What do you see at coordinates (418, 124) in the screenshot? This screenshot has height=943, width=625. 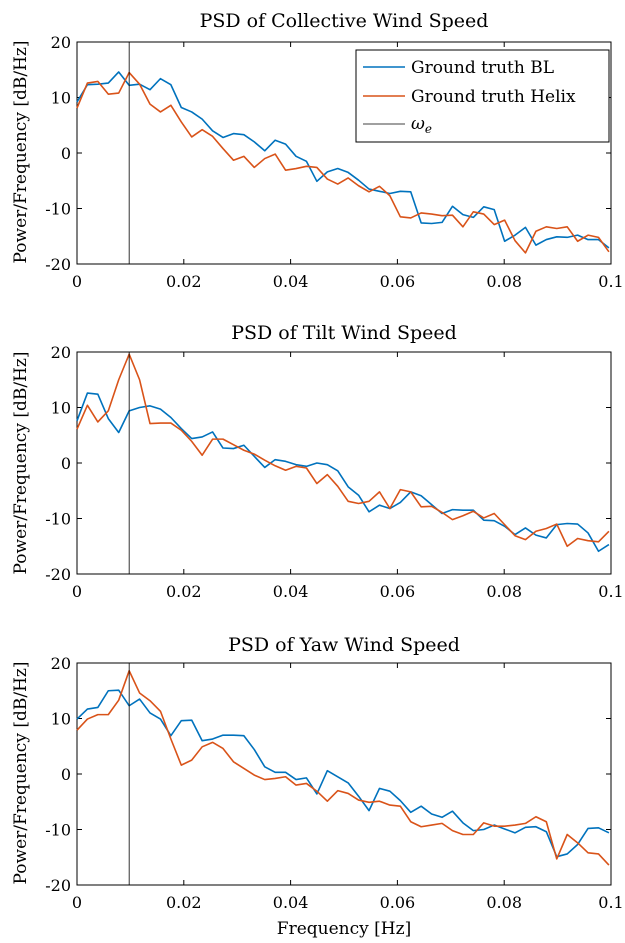 I see `legend-marker-symbol: ω` at bounding box center [418, 124].